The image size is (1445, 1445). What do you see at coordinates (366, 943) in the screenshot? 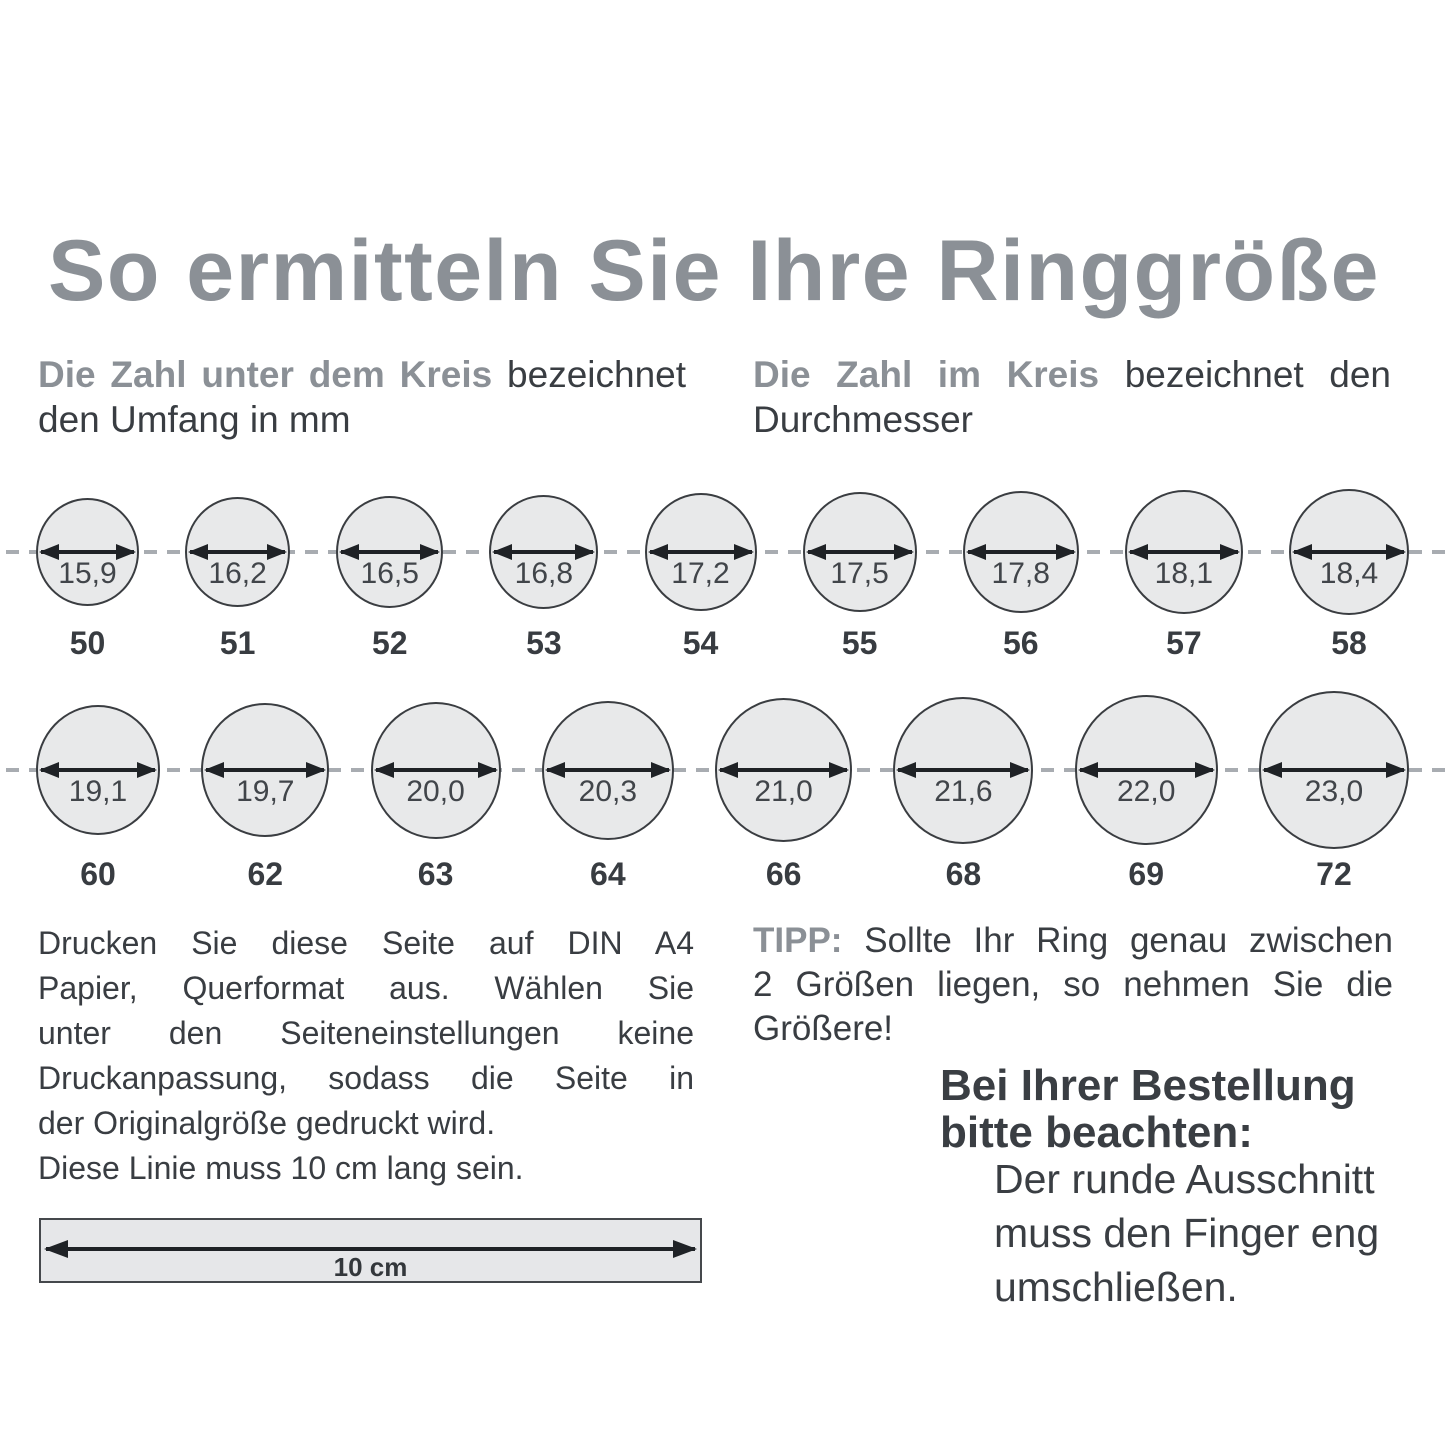
I see `instruction-line: Drucken Sie diese Seite auf DIN A4` at bounding box center [366, 943].